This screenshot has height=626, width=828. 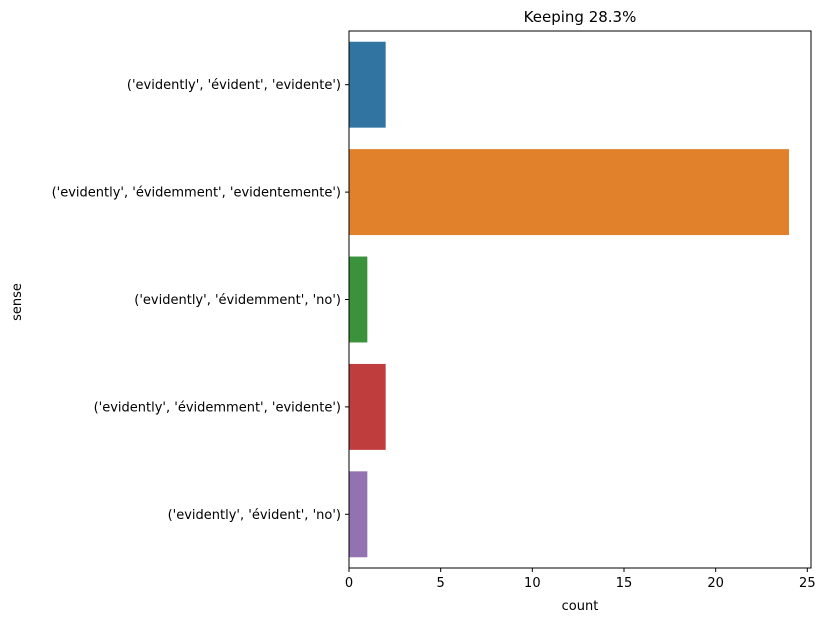 What do you see at coordinates (237, 300) in the screenshot?
I see `y-tick-label: ('evidently', 'évidemment', 'no')` at bounding box center [237, 300].